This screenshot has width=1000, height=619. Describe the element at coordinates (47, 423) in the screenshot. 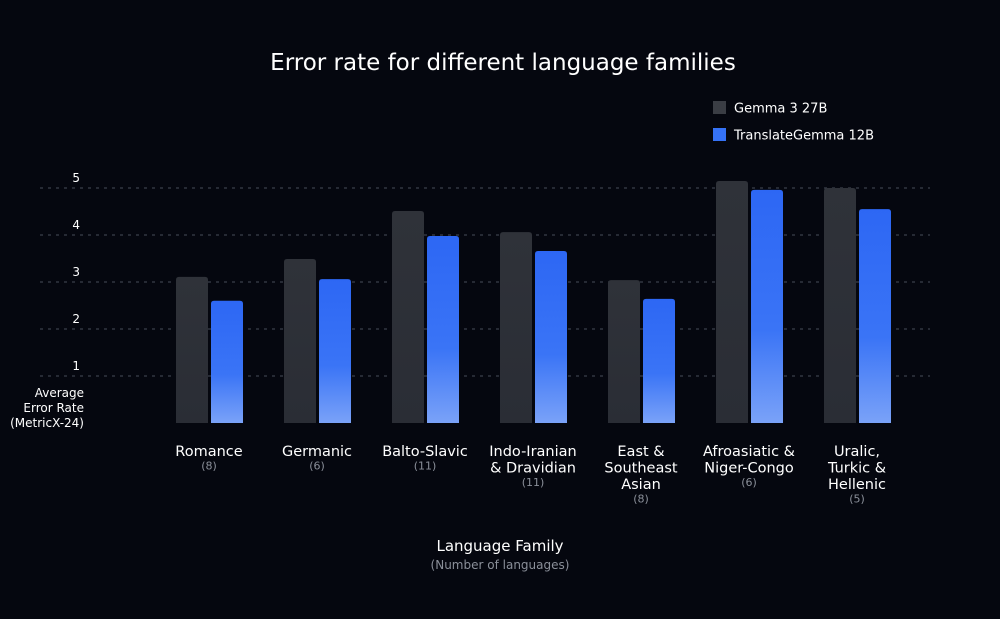

I see `y-axis-label: (MetricX-24)` at that location.